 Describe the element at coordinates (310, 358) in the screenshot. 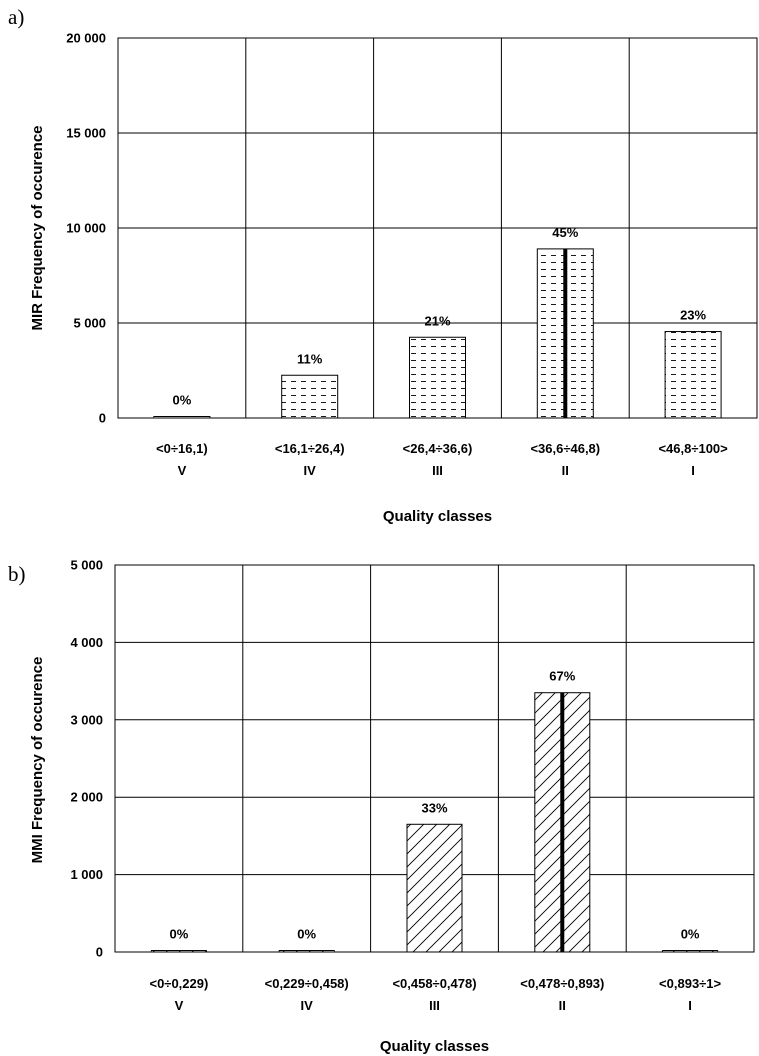

I see `data-label: 11%` at that location.